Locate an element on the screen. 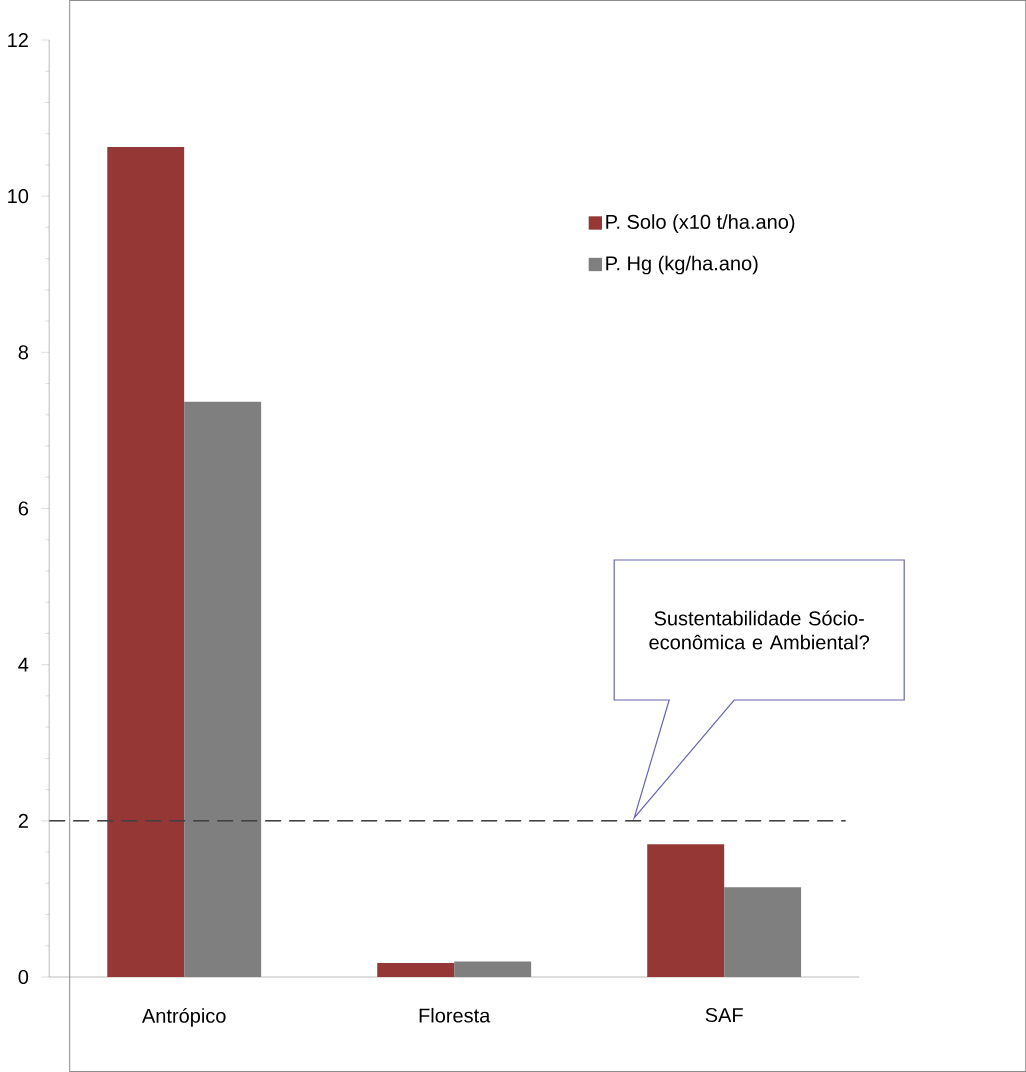 The image size is (1026, 1072). y-tick-label: 0 is located at coordinates (23, 977).